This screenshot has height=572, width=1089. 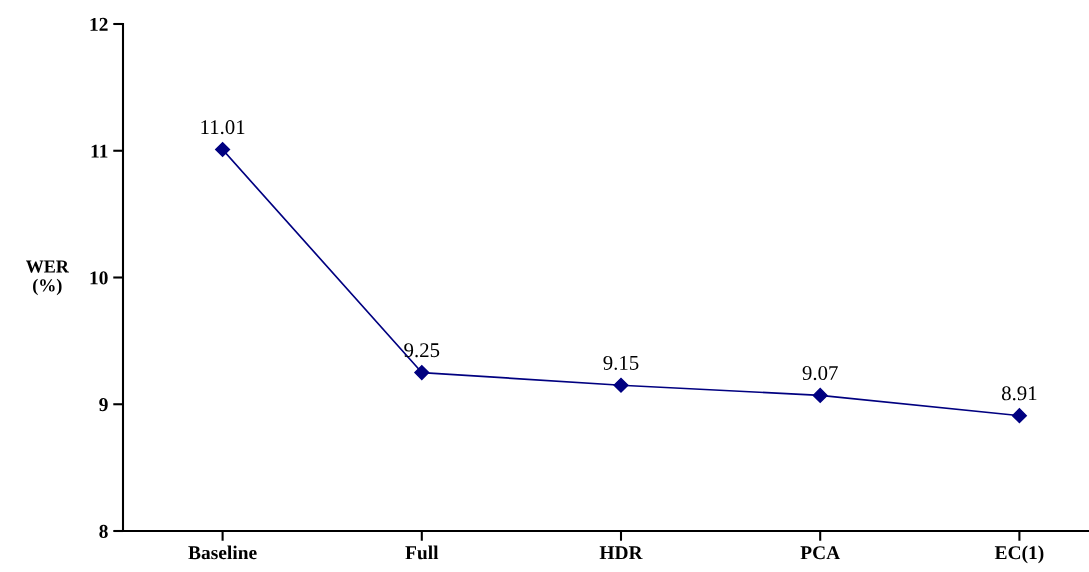 I want to click on y-tick-label: 8, so click(x=103, y=531).